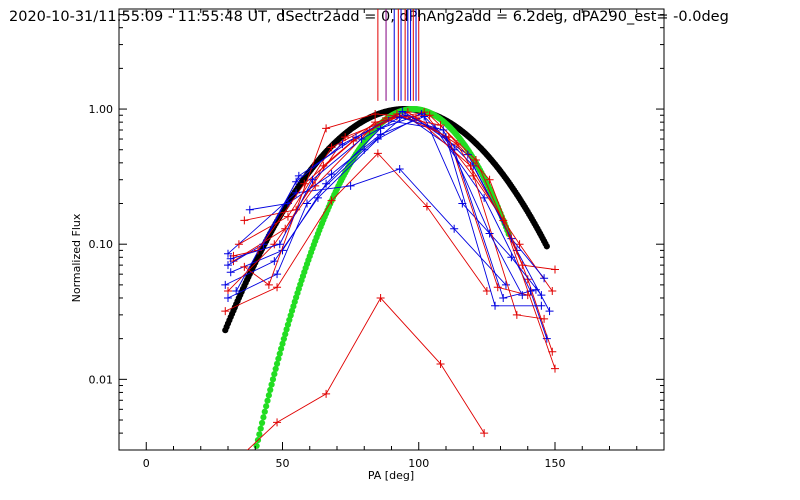 This screenshot has width=800, height=500. What do you see at coordinates (101, 244) in the screenshot?
I see `y-tick-label: 0.10` at bounding box center [101, 244].